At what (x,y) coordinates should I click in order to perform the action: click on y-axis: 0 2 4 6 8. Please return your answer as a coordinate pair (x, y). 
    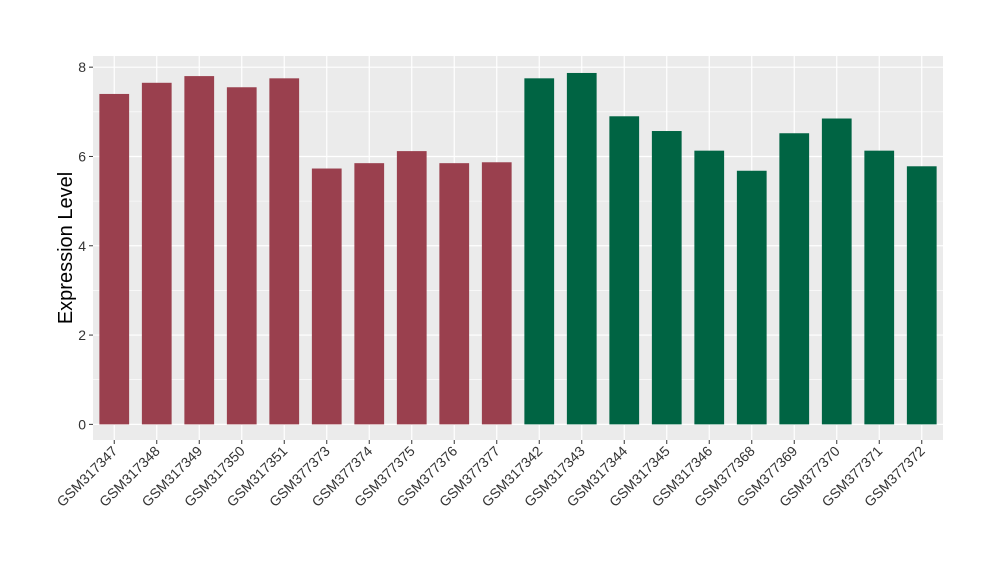
    Looking at the image, I should click on (85, 245).